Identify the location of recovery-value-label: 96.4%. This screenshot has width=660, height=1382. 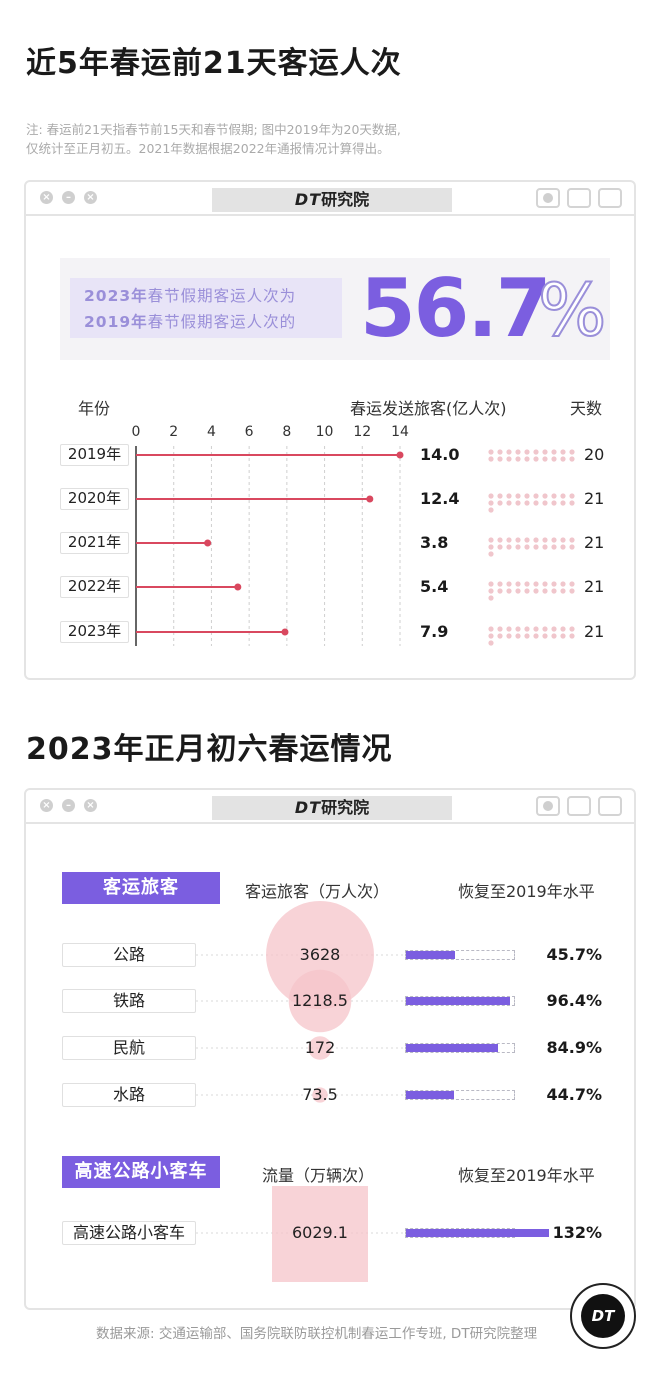
(574, 1000).